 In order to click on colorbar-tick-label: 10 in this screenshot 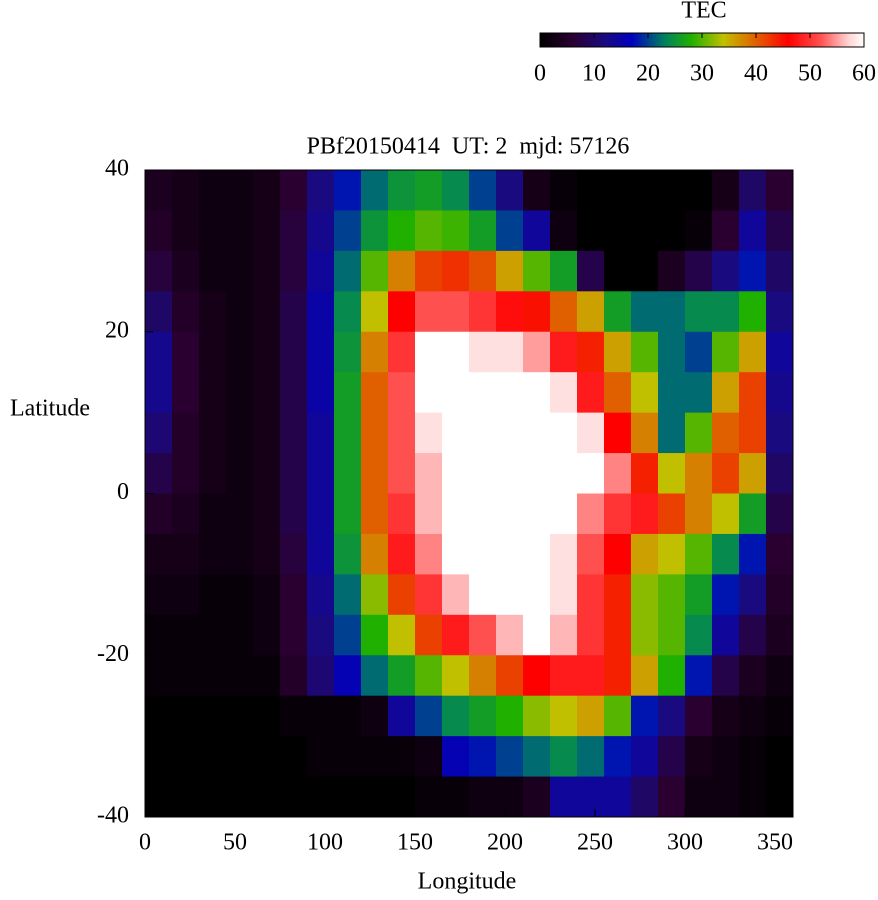, I will do `click(594, 74)`.